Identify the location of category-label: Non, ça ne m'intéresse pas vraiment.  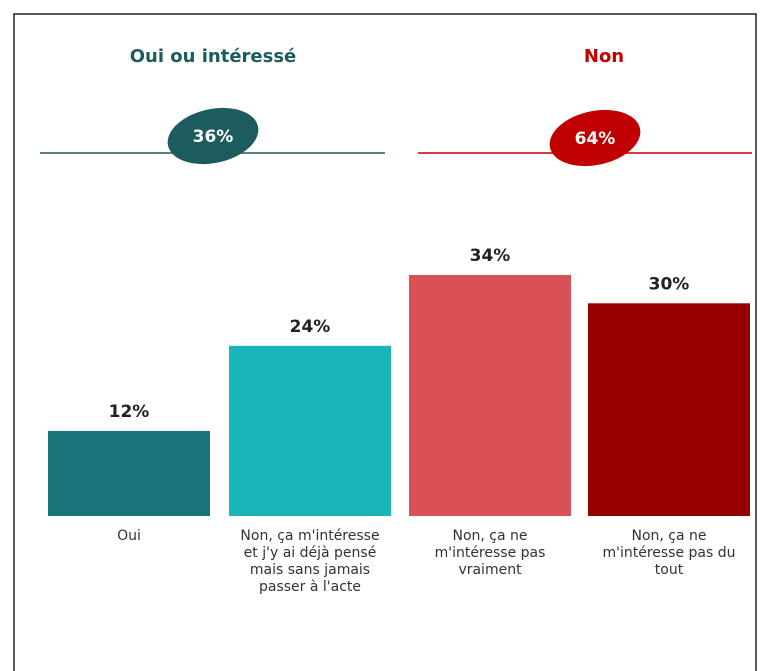
(490, 553).